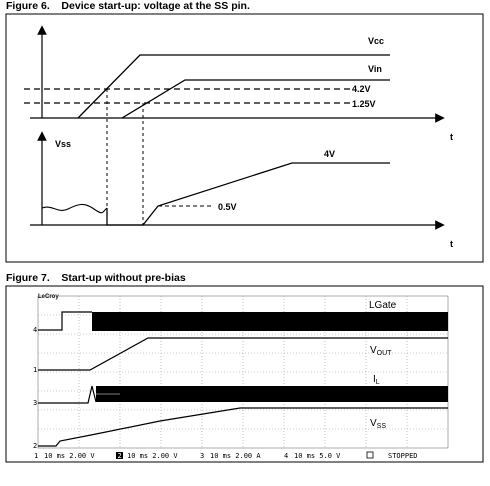  I want to click on label-vout: VOUT, so click(381, 351).